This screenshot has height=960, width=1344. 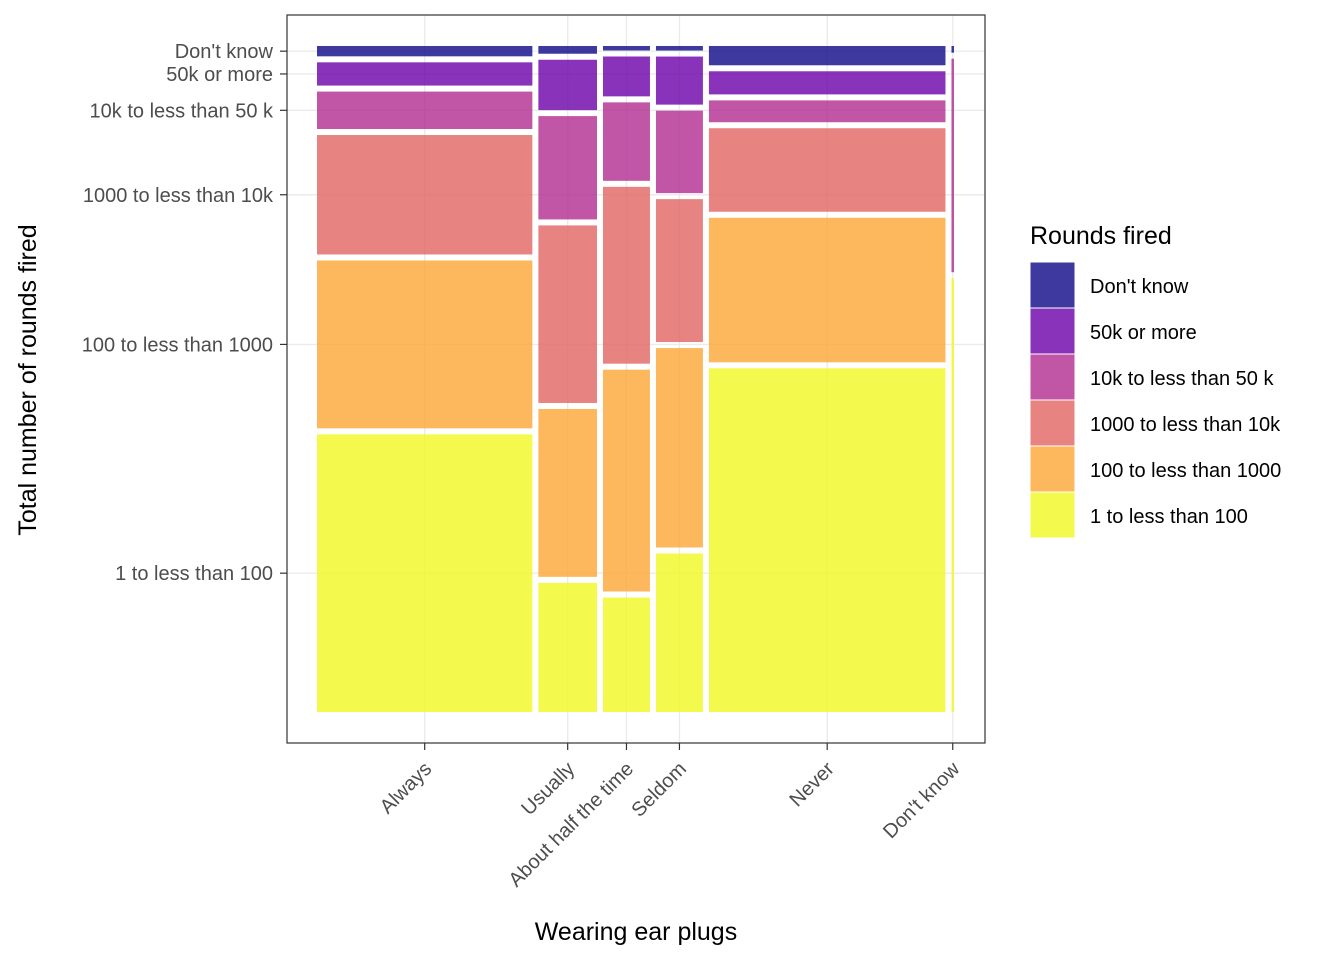 I want to click on legend-label-3: 1000 to less than 10k, so click(x=1185, y=425).